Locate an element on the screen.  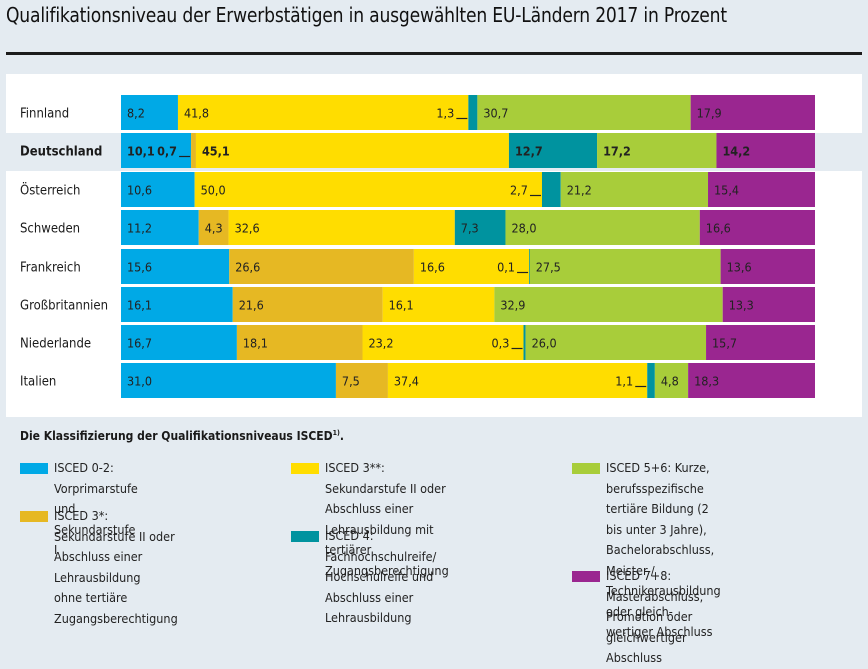
data-label-isced56: 21,2 is located at coordinates (579, 190).